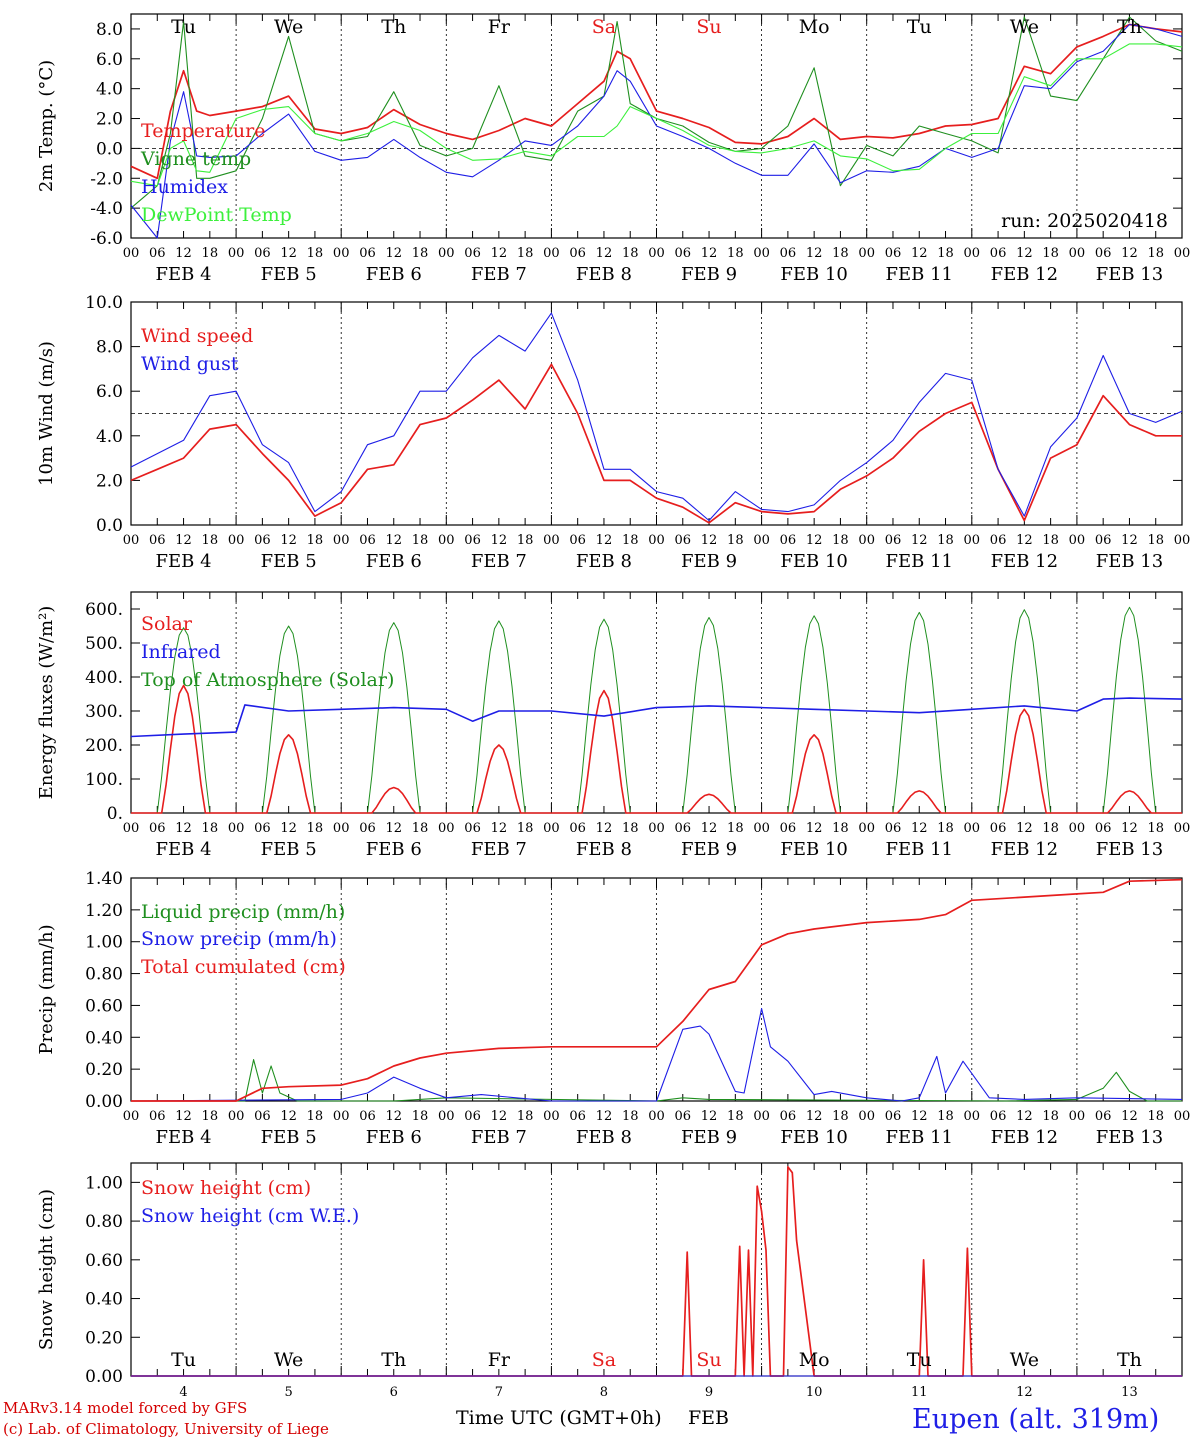 This screenshot has width=1194, height=1440. What do you see at coordinates (656, 443) in the screenshot?
I see `series-line` at bounding box center [656, 443].